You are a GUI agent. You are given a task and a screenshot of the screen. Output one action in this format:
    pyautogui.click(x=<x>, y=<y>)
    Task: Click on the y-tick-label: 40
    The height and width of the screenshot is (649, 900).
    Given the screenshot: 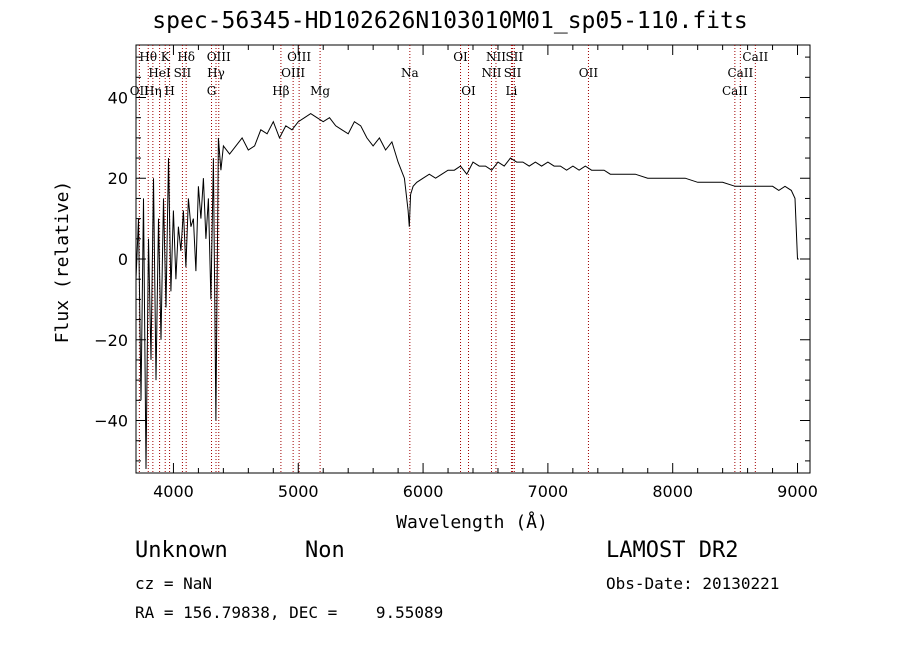 What is the action you would take?
    pyautogui.click(x=118, y=97)
    